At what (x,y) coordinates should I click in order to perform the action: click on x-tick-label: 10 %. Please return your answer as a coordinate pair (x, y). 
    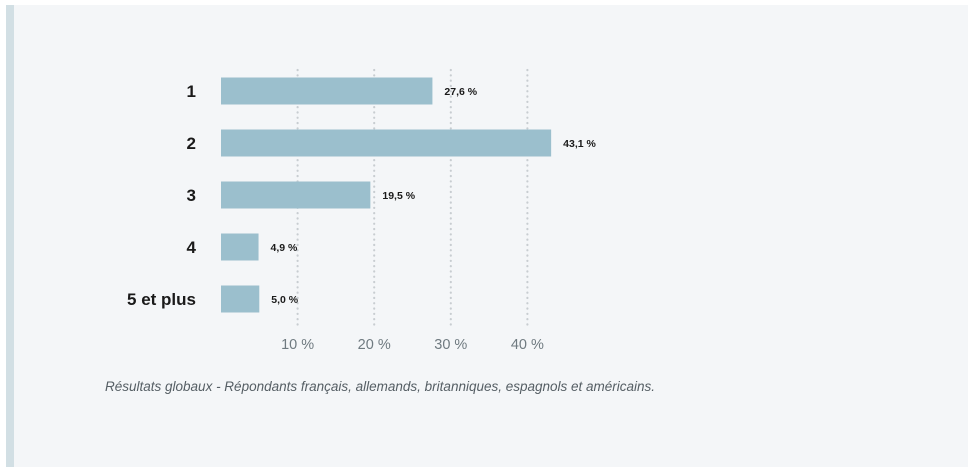
    Looking at the image, I should click on (297, 345).